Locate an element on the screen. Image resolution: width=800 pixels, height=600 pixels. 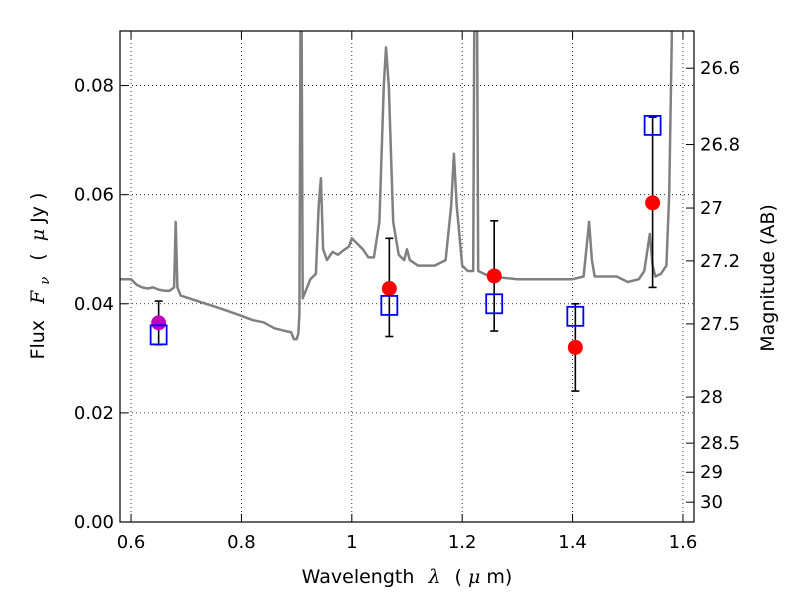
y2-tick-label: 27.2 is located at coordinates (720, 261).